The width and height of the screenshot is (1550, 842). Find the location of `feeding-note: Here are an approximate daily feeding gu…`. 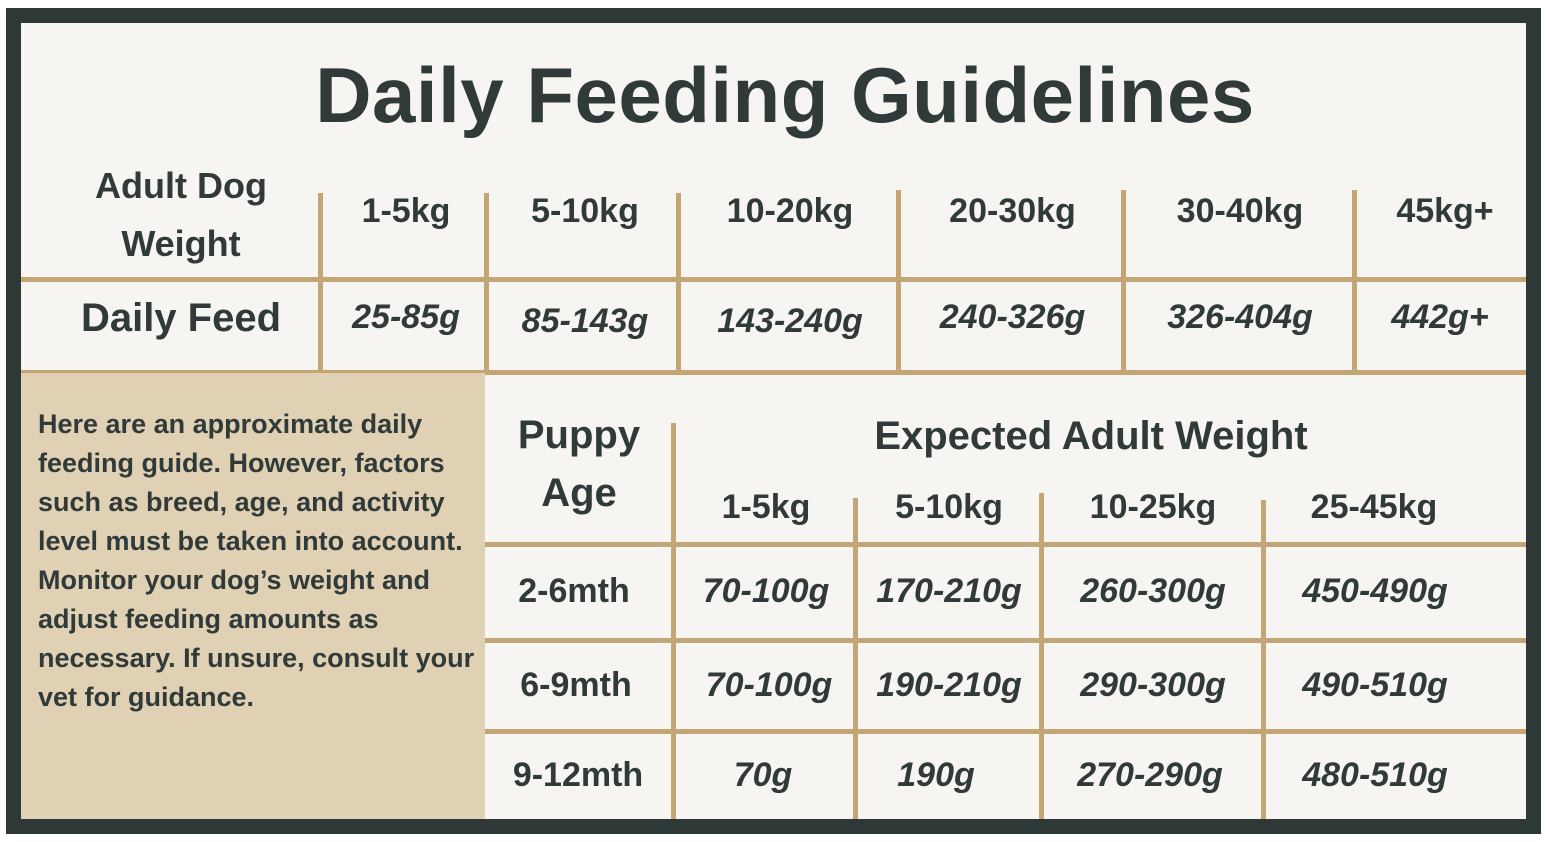

feeding-note: Here are an approximate daily feeding gu… is located at coordinates (256, 560).